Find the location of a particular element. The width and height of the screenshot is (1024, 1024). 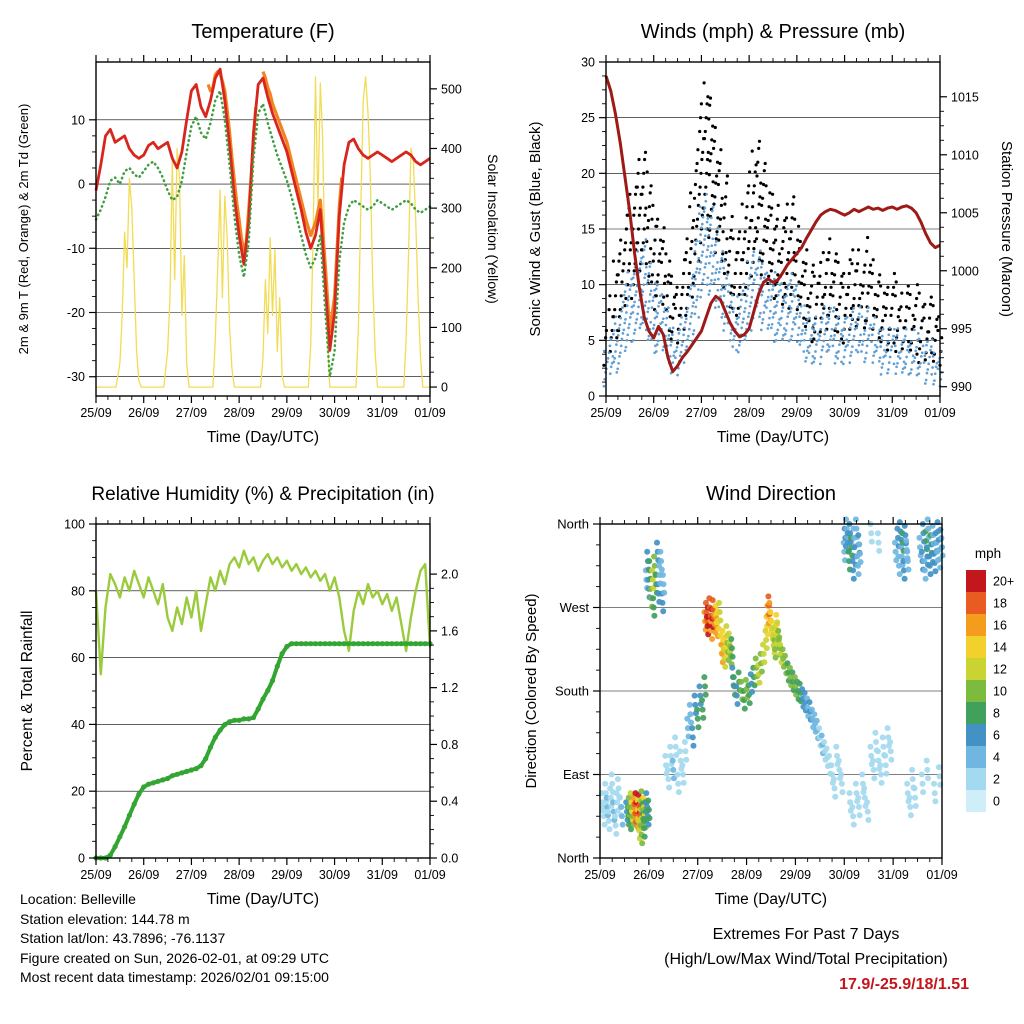

wind-speed-legend: mph 20+ 18 16 14 12 10 8 6 4 2 0 is located at coordinates (990, 679).